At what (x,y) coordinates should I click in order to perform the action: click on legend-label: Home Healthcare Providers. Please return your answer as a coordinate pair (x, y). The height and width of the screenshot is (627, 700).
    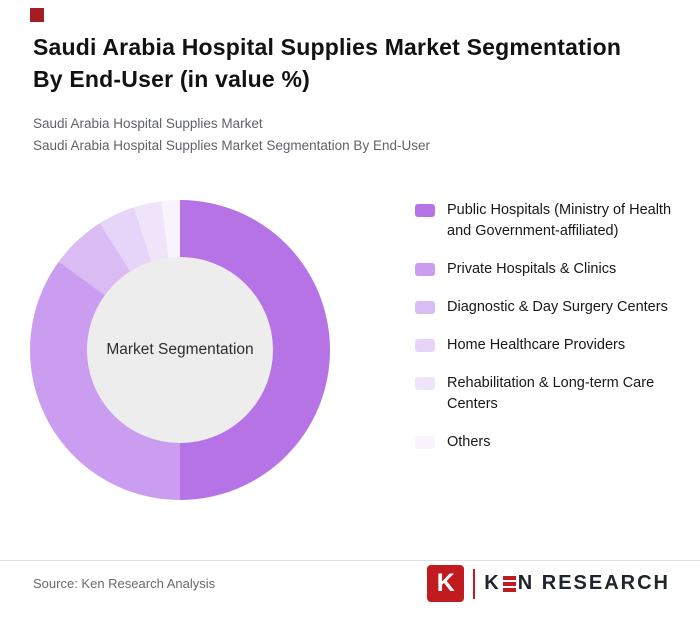
    Looking at the image, I should click on (536, 345).